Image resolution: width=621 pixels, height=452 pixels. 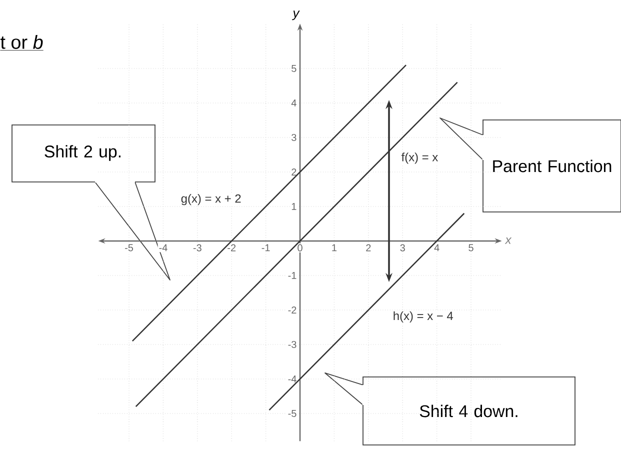 What do you see at coordinates (163, 248) in the screenshot?
I see `x-tick-label: -4` at bounding box center [163, 248].